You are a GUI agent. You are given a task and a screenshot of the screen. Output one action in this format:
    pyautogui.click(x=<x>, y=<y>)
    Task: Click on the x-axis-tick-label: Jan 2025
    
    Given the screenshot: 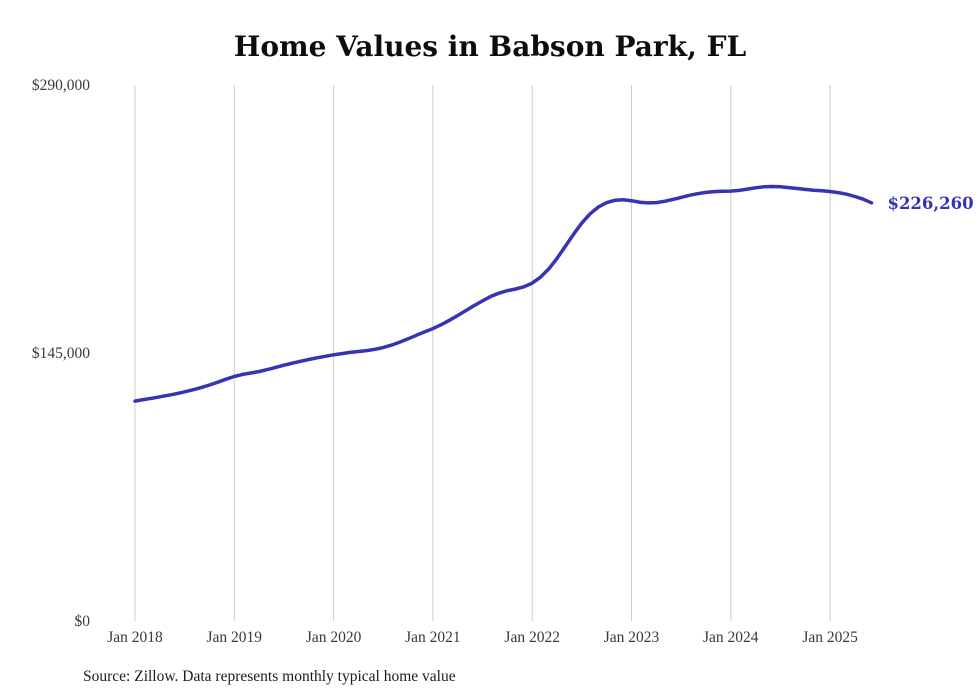 What is the action you would take?
    pyautogui.click(x=830, y=637)
    